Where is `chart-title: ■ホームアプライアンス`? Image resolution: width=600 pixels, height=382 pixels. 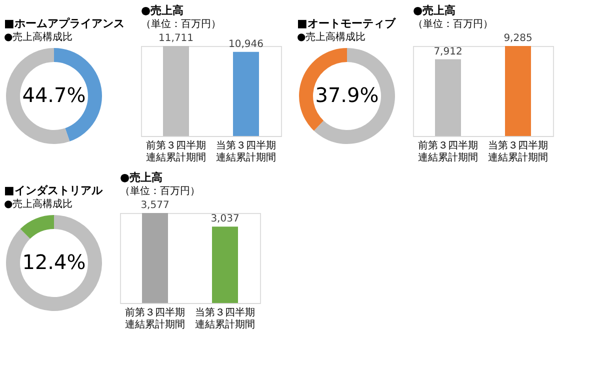 chart-title: ■ホームアプライアンス is located at coordinates (64, 23).